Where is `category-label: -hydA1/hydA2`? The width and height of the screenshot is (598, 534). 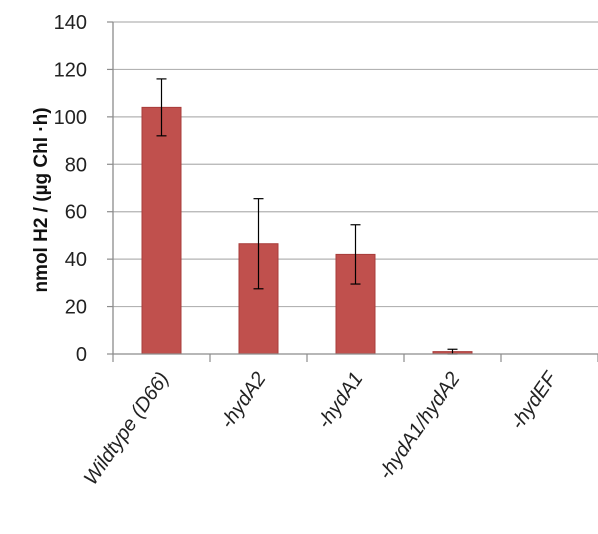
category-label: -hydA1/hydA2 is located at coordinates (420, 426).